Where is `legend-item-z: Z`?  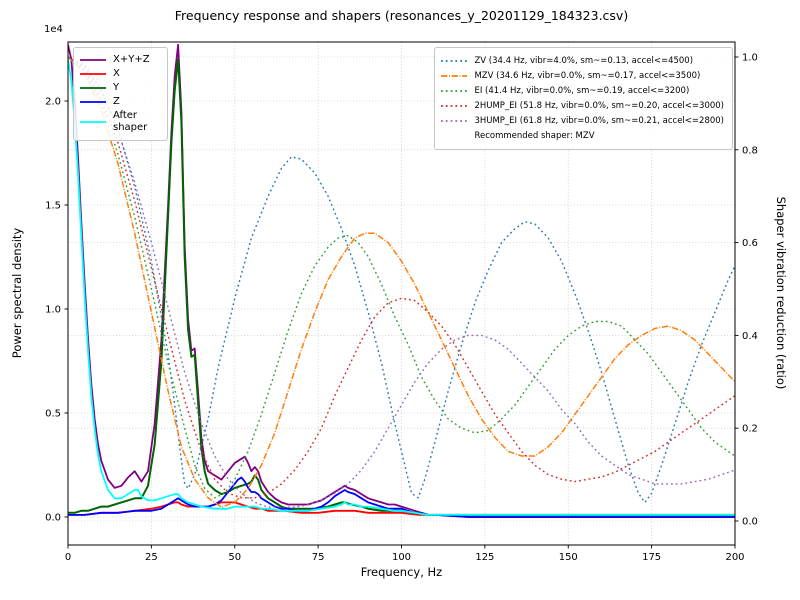 legend-item-z: Z is located at coordinates (119, 102).